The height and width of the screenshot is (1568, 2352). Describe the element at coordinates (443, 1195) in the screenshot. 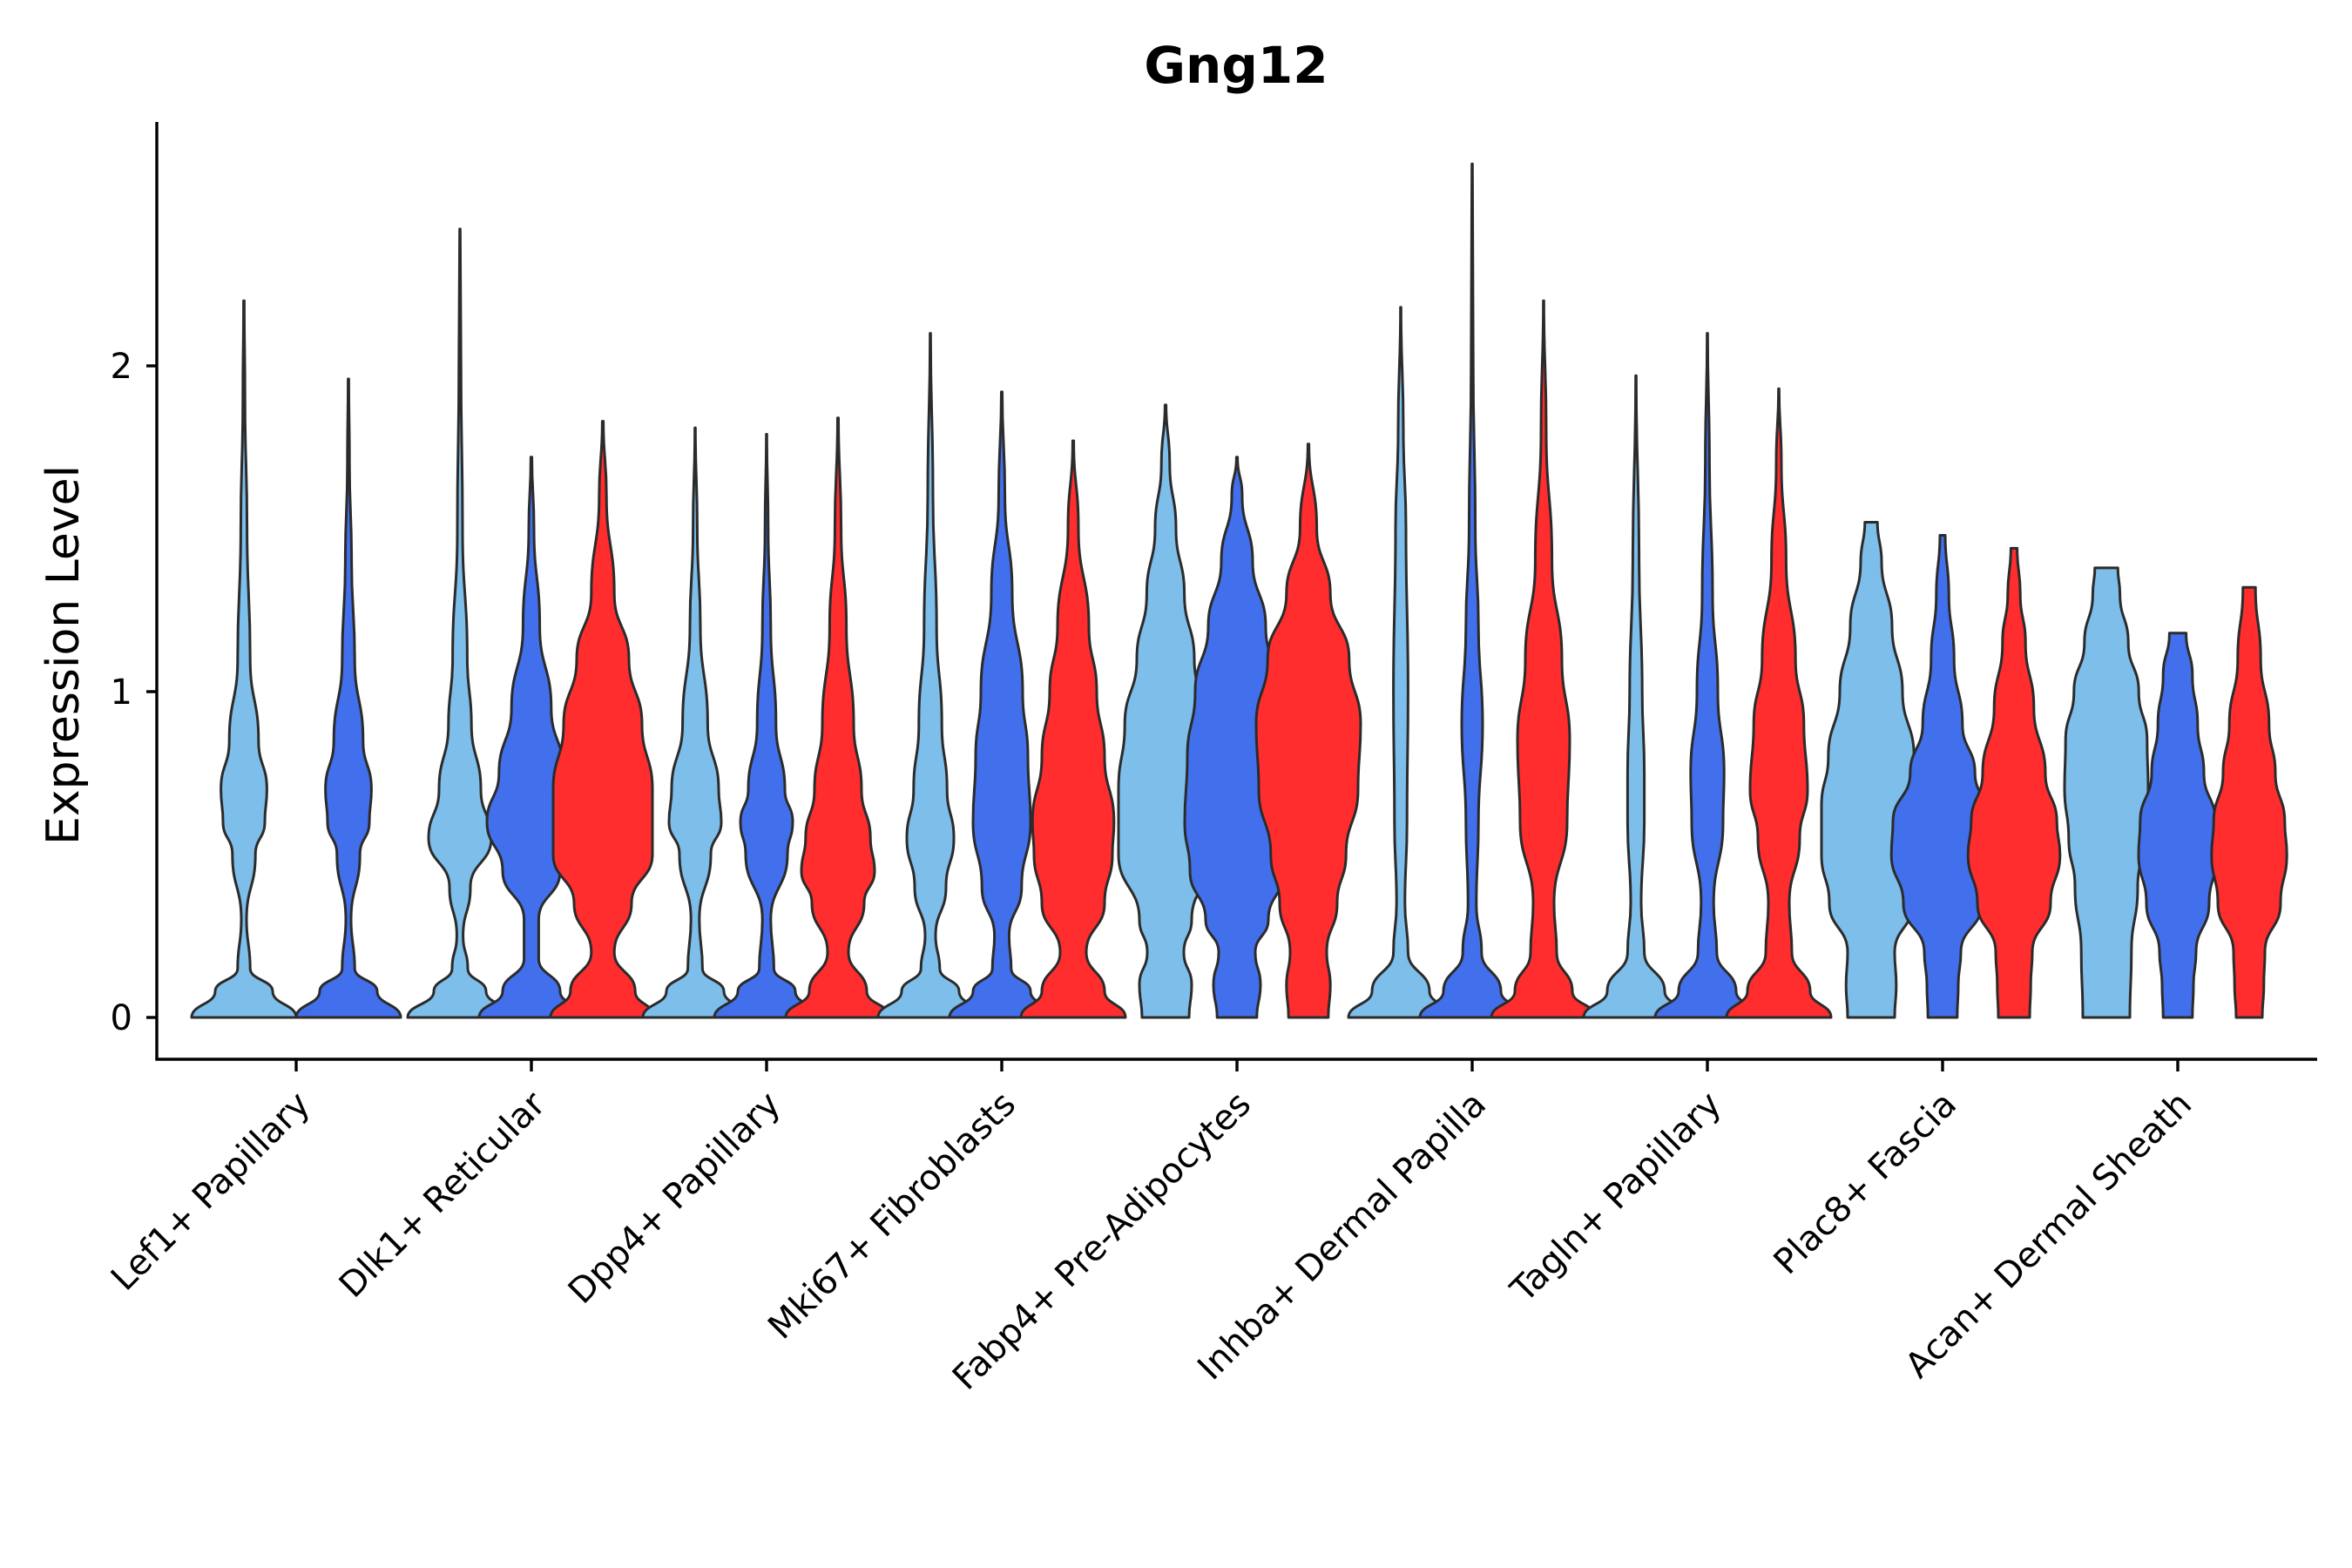

I see `x-tick-label-dlk1-reticular: Dlk1+ Reticular` at that location.